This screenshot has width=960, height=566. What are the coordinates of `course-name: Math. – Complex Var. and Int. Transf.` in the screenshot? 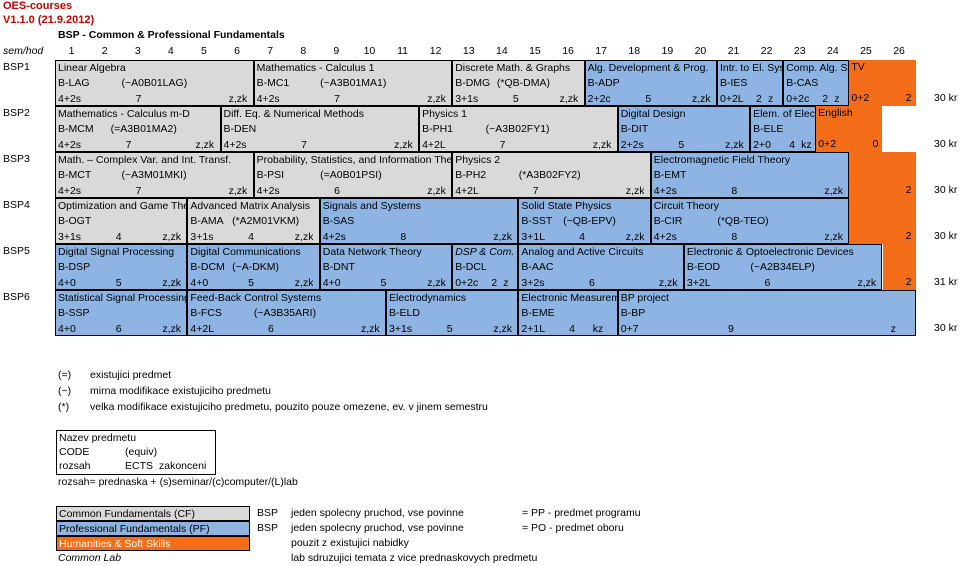 It's located at (145, 160).